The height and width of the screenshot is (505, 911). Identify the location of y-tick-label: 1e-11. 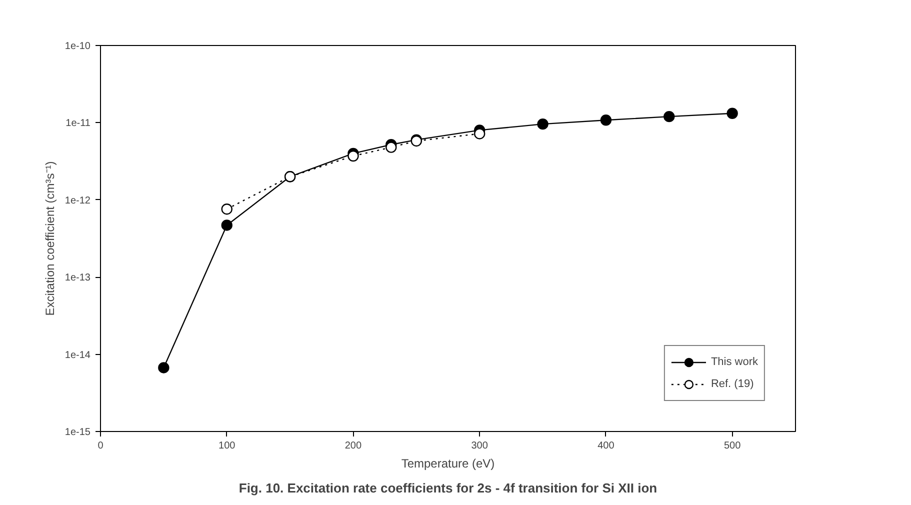
(78, 124).